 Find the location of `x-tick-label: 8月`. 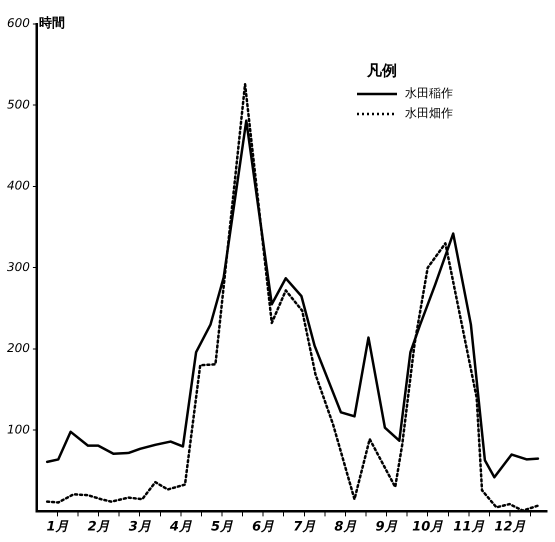

x-tick-label: 8月 is located at coordinates (345, 527).